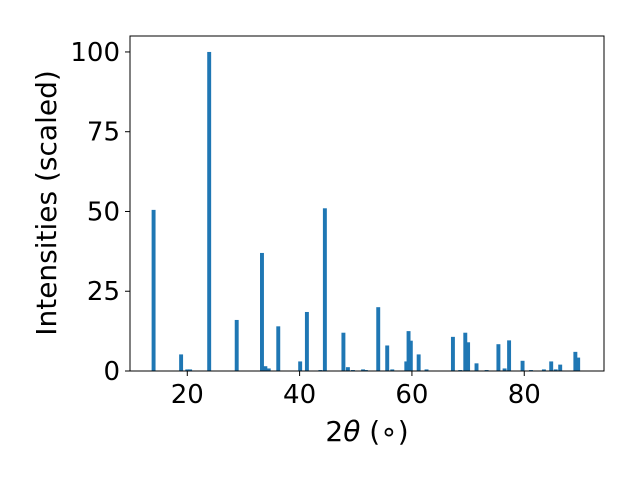 The height and width of the screenshot is (484, 640). I want to click on x-tick-label-1: 40, so click(299, 395).